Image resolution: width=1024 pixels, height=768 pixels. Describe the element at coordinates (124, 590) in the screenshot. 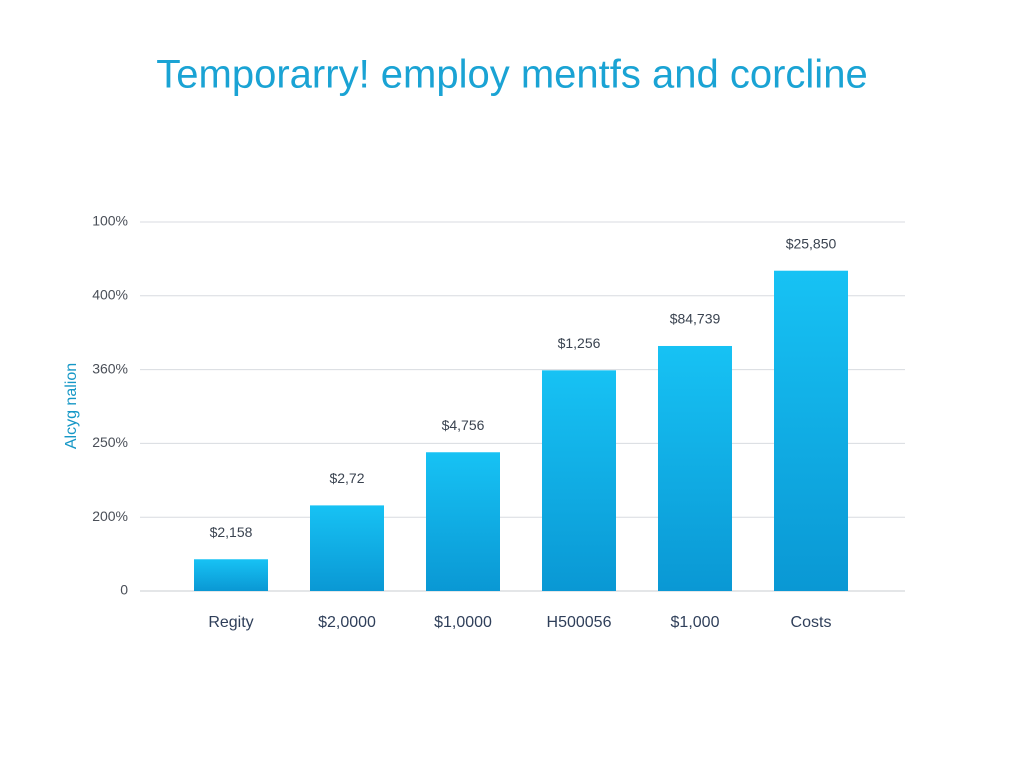

I see `y-tick-label: 0` at that location.